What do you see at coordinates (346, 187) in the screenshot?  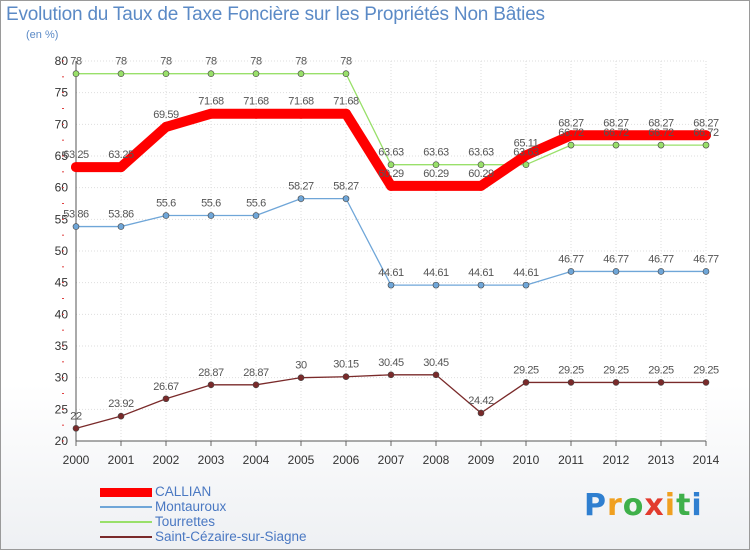 I see `data-label: 58.27` at bounding box center [346, 187].